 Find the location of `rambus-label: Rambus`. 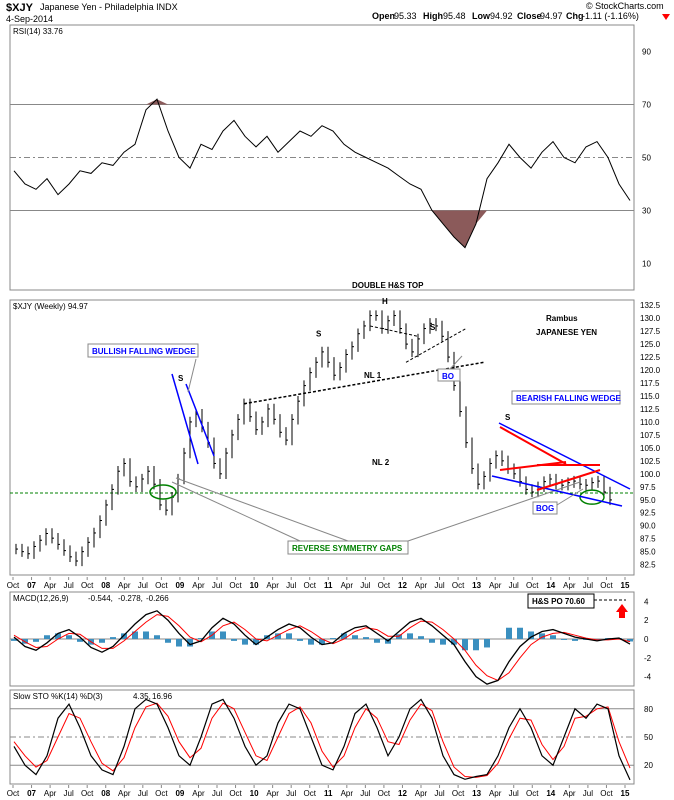

rambus-label: Rambus is located at coordinates (562, 318).